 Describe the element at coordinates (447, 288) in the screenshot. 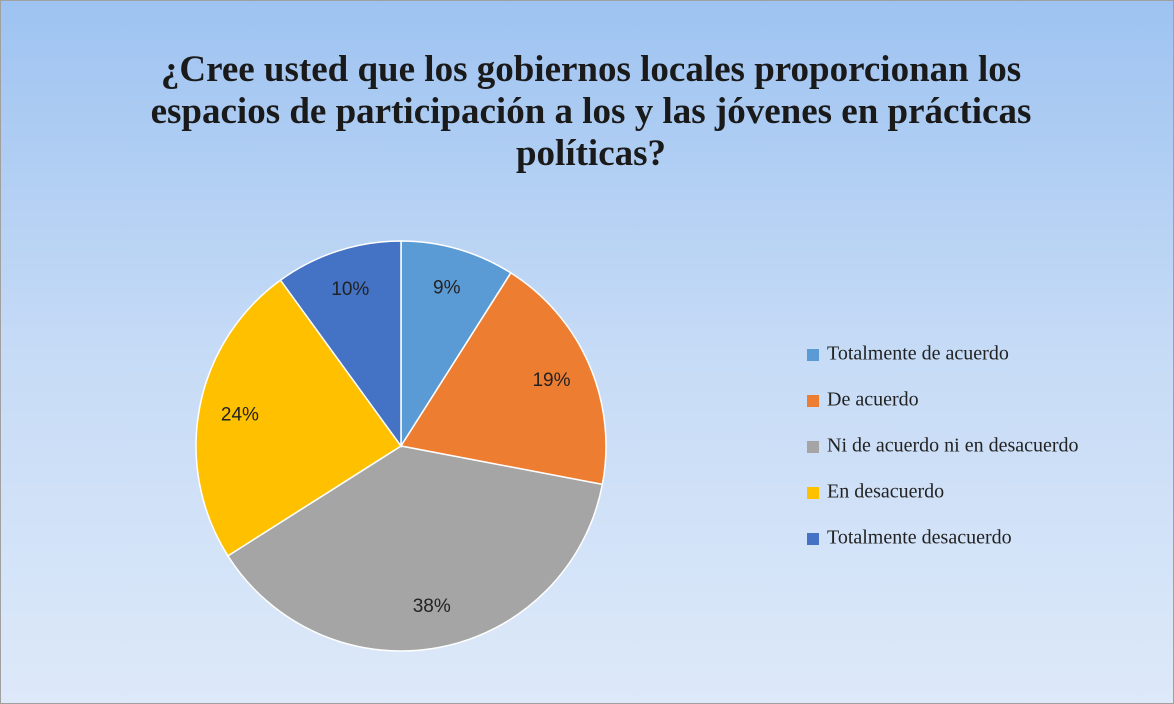

I see `data-label: 9%` at that location.